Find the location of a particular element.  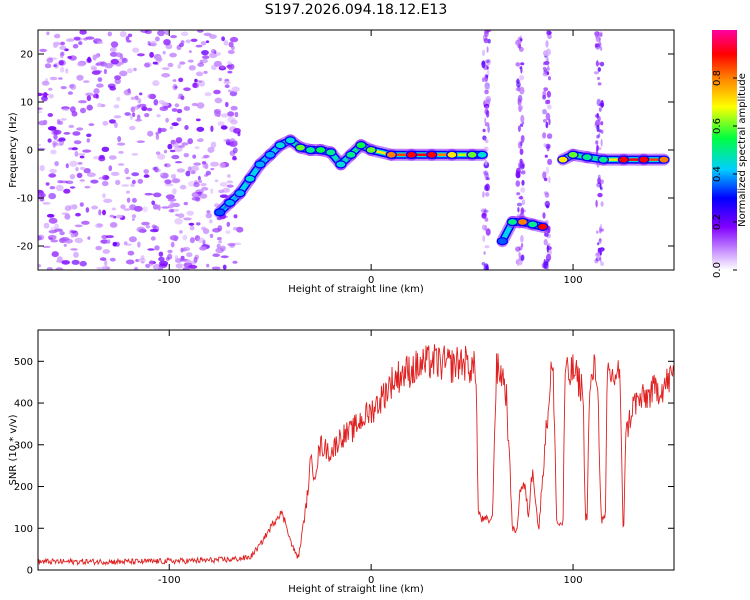

noise-layer is located at coordinates (141, 150).